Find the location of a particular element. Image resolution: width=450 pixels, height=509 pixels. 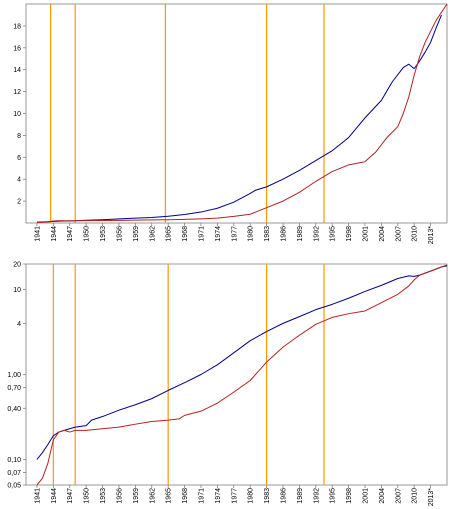

y-tick-label: 2 is located at coordinates (19, 202).